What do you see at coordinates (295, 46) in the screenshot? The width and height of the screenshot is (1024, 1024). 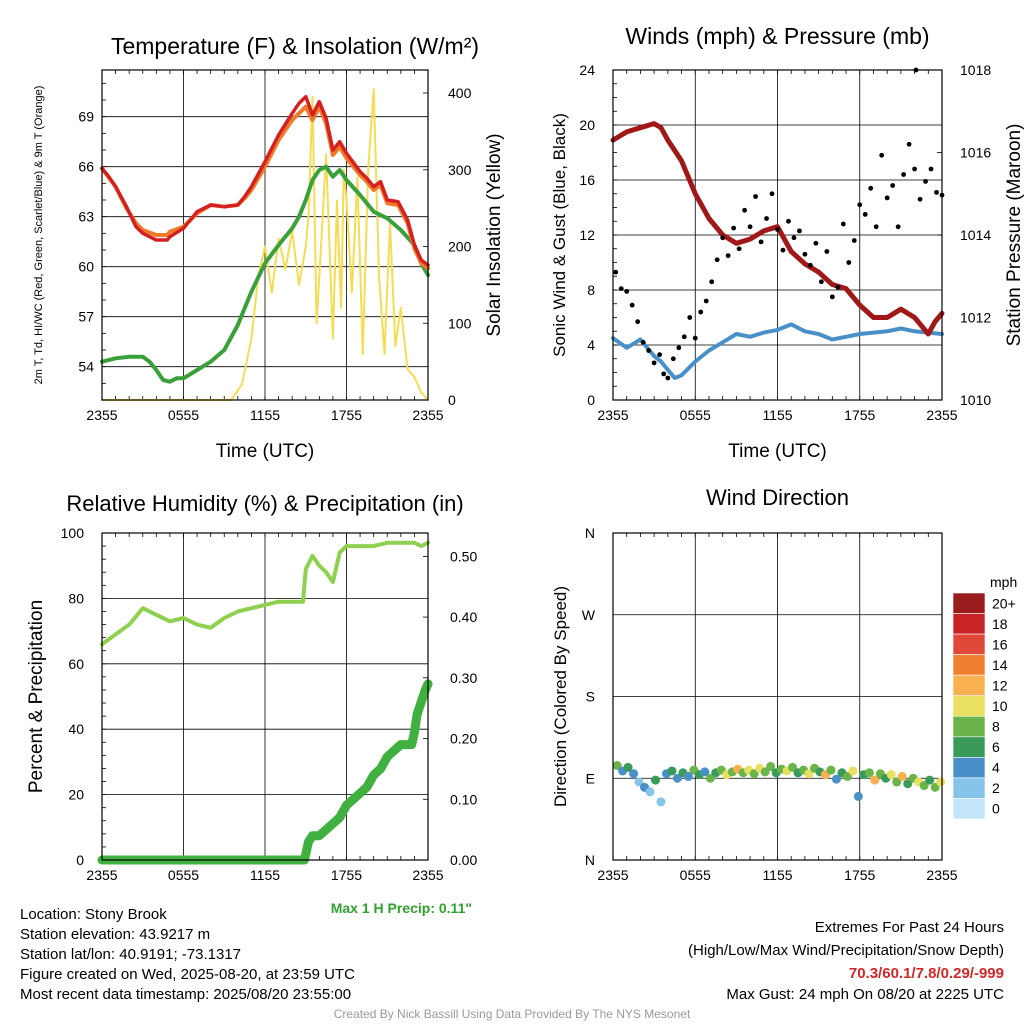 I see `chart-title: Temperature (F) & Insolation (W/m²)` at bounding box center [295, 46].